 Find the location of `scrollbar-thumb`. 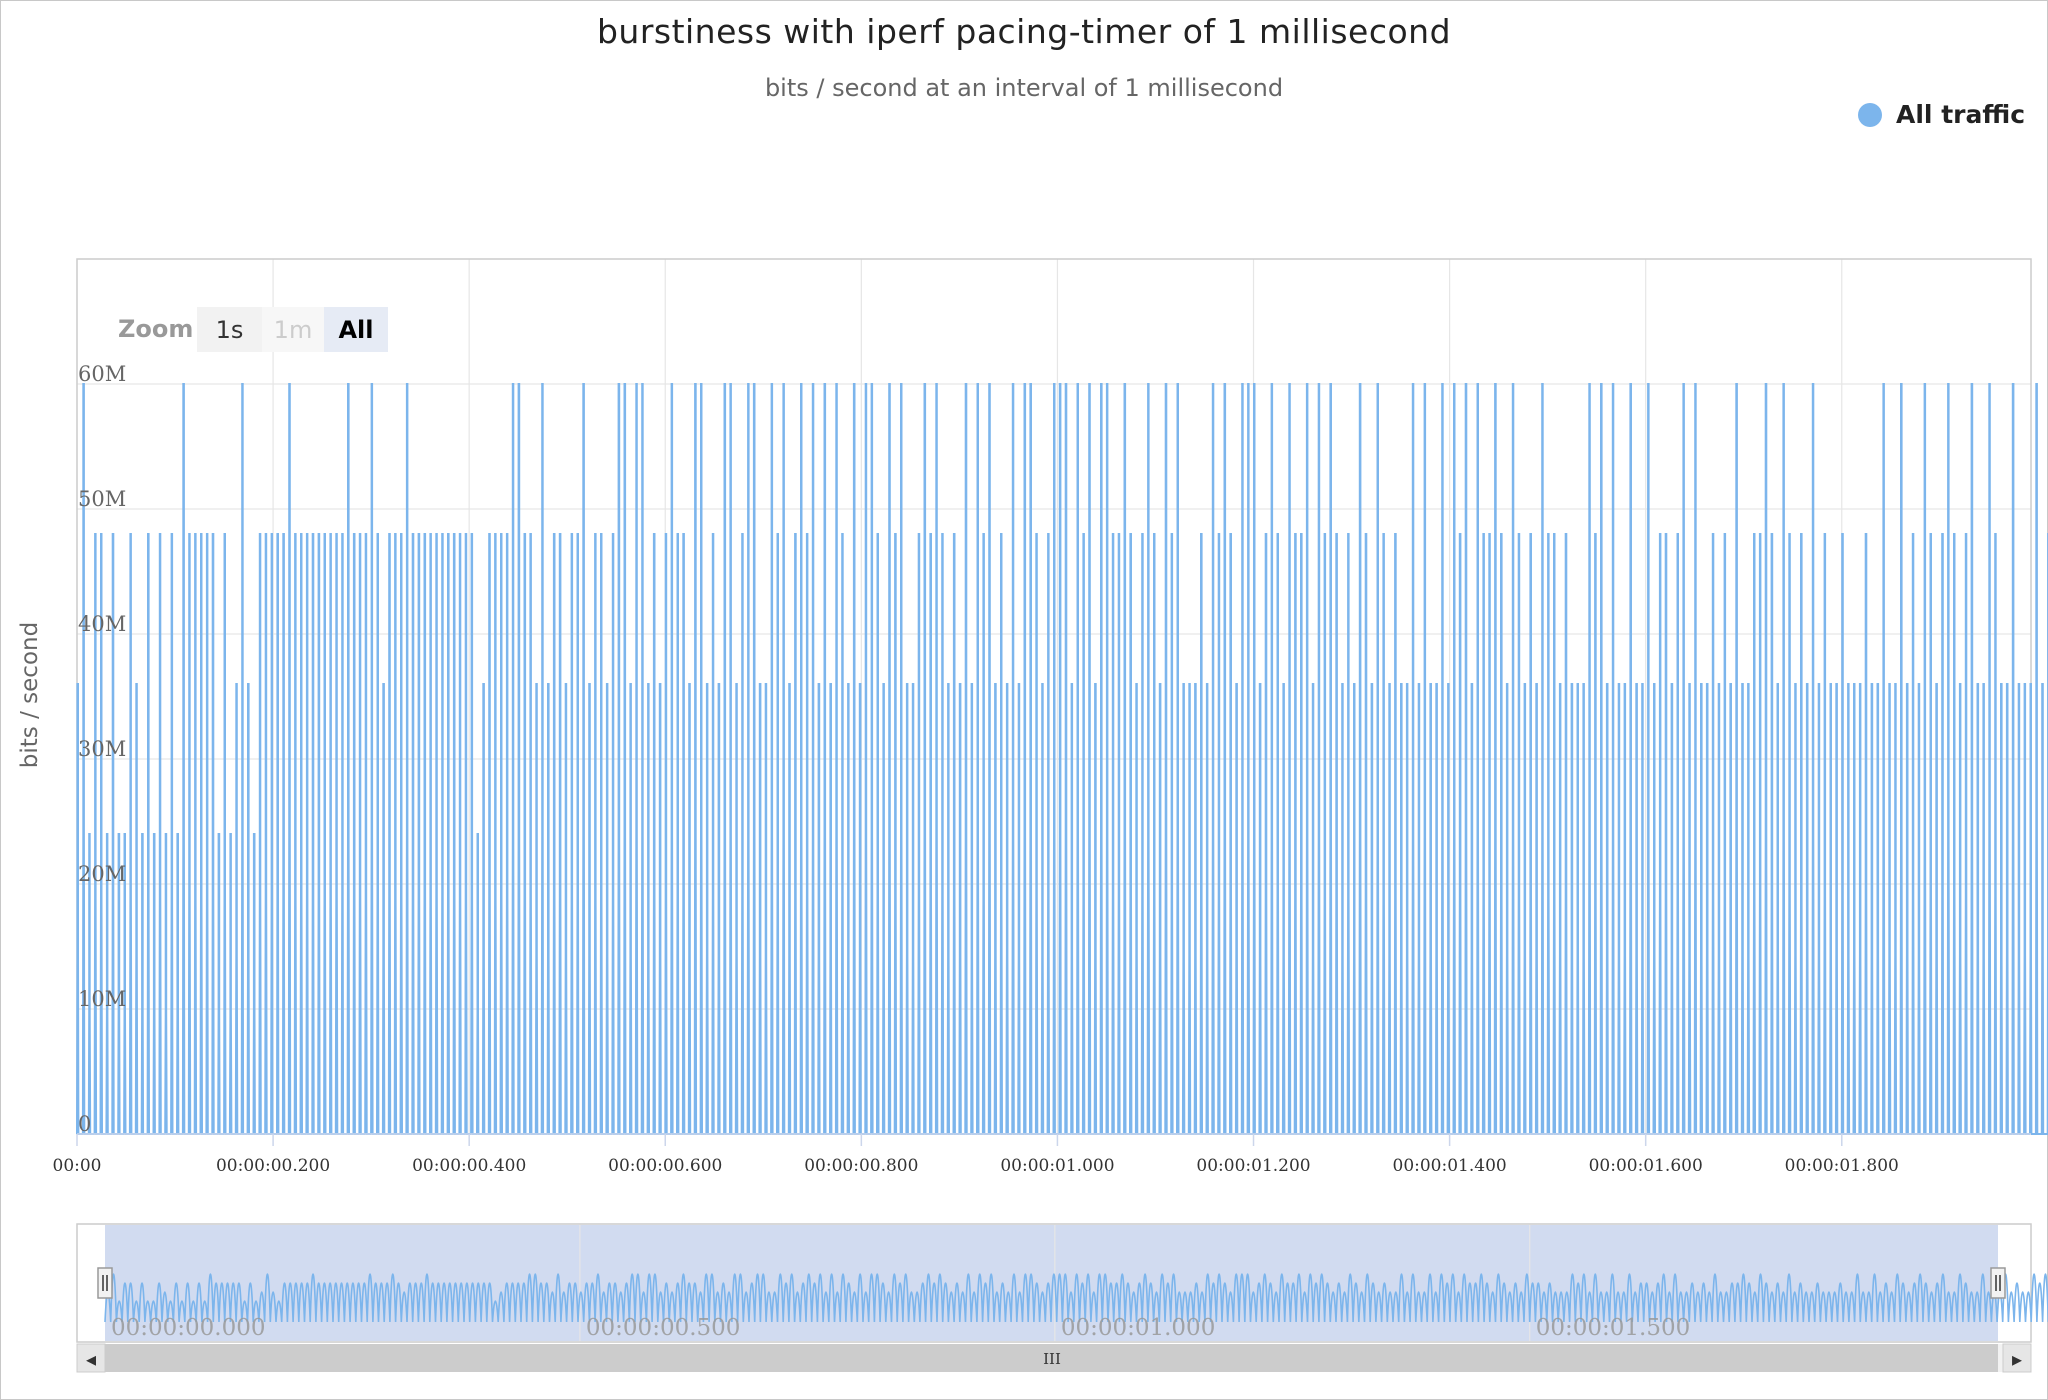

scrollbar-thumb is located at coordinates (1051, 1358).